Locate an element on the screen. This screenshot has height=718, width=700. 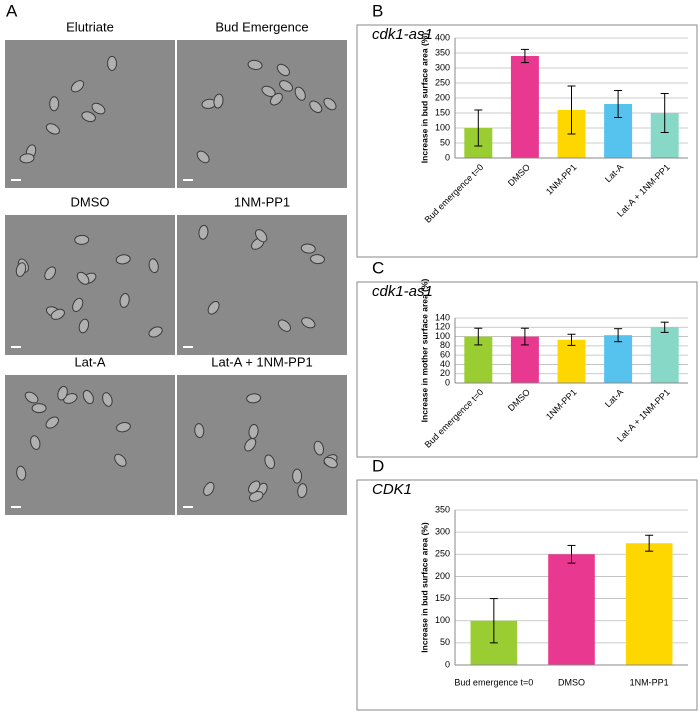
y-tick-label: 400 is located at coordinates (442, 37).